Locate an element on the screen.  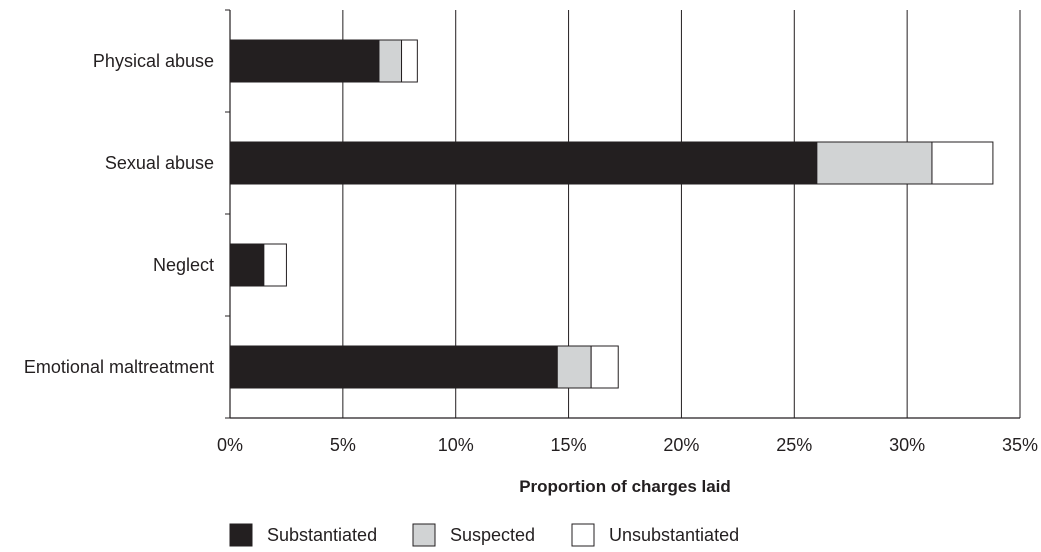
category-label: Sexual abuse is located at coordinates (159, 163).